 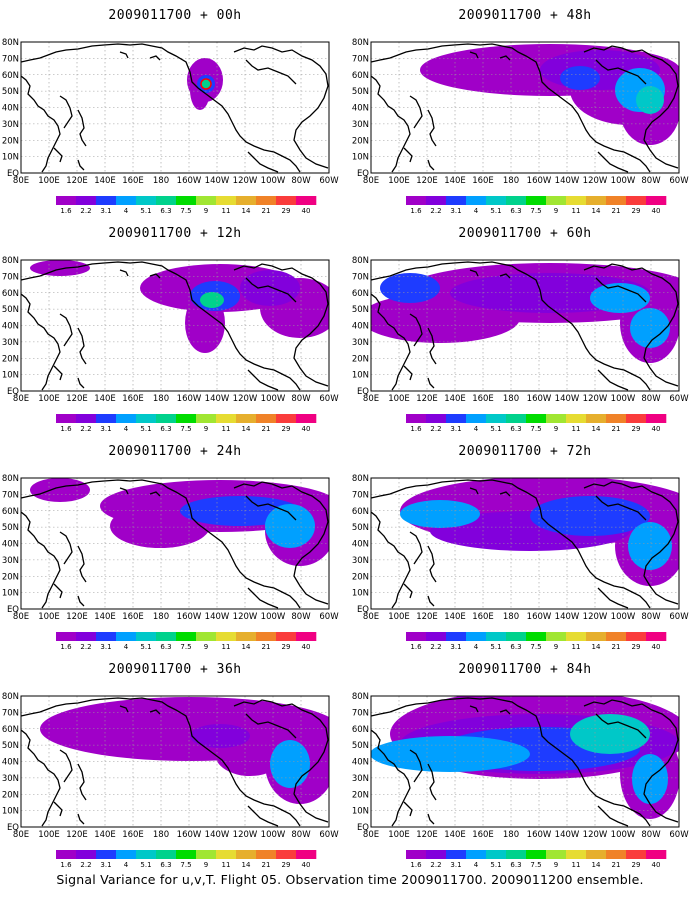 I want to click on lon-tick-label: 120E, so click(x=77, y=835).